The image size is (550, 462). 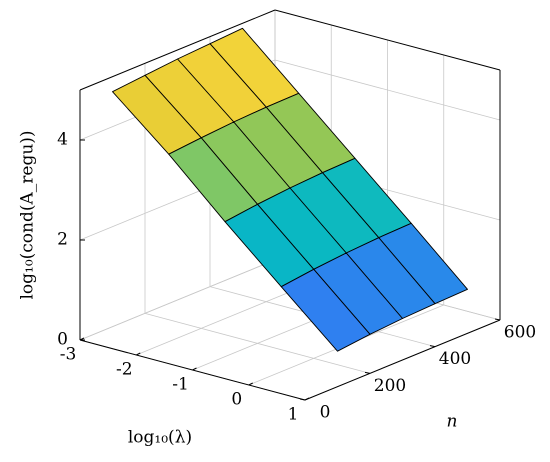 What do you see at coordinates (325, 310) in the screenshot?
I see `surface-patch` at bounding box center [325, 310].